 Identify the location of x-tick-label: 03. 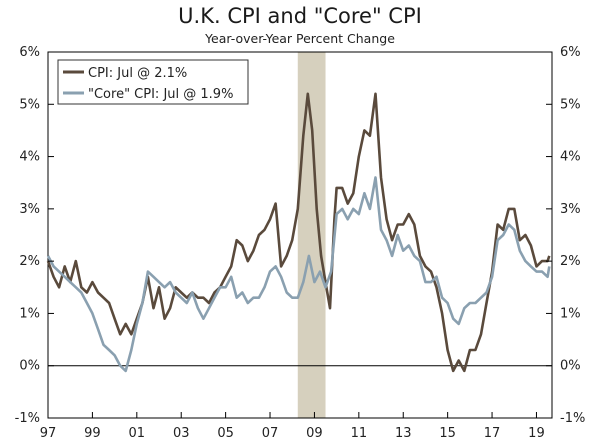
(181, 433).